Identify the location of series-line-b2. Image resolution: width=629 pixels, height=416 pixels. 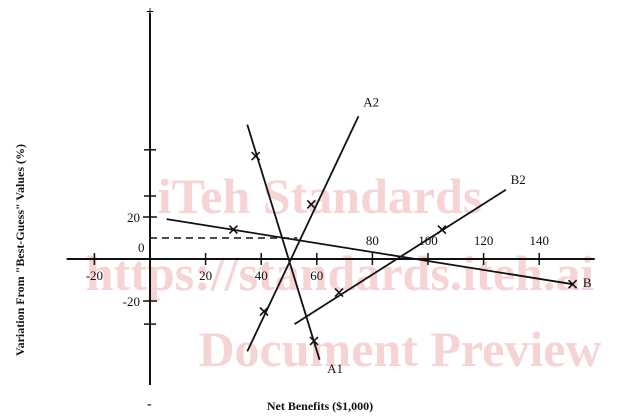
(400, 256).